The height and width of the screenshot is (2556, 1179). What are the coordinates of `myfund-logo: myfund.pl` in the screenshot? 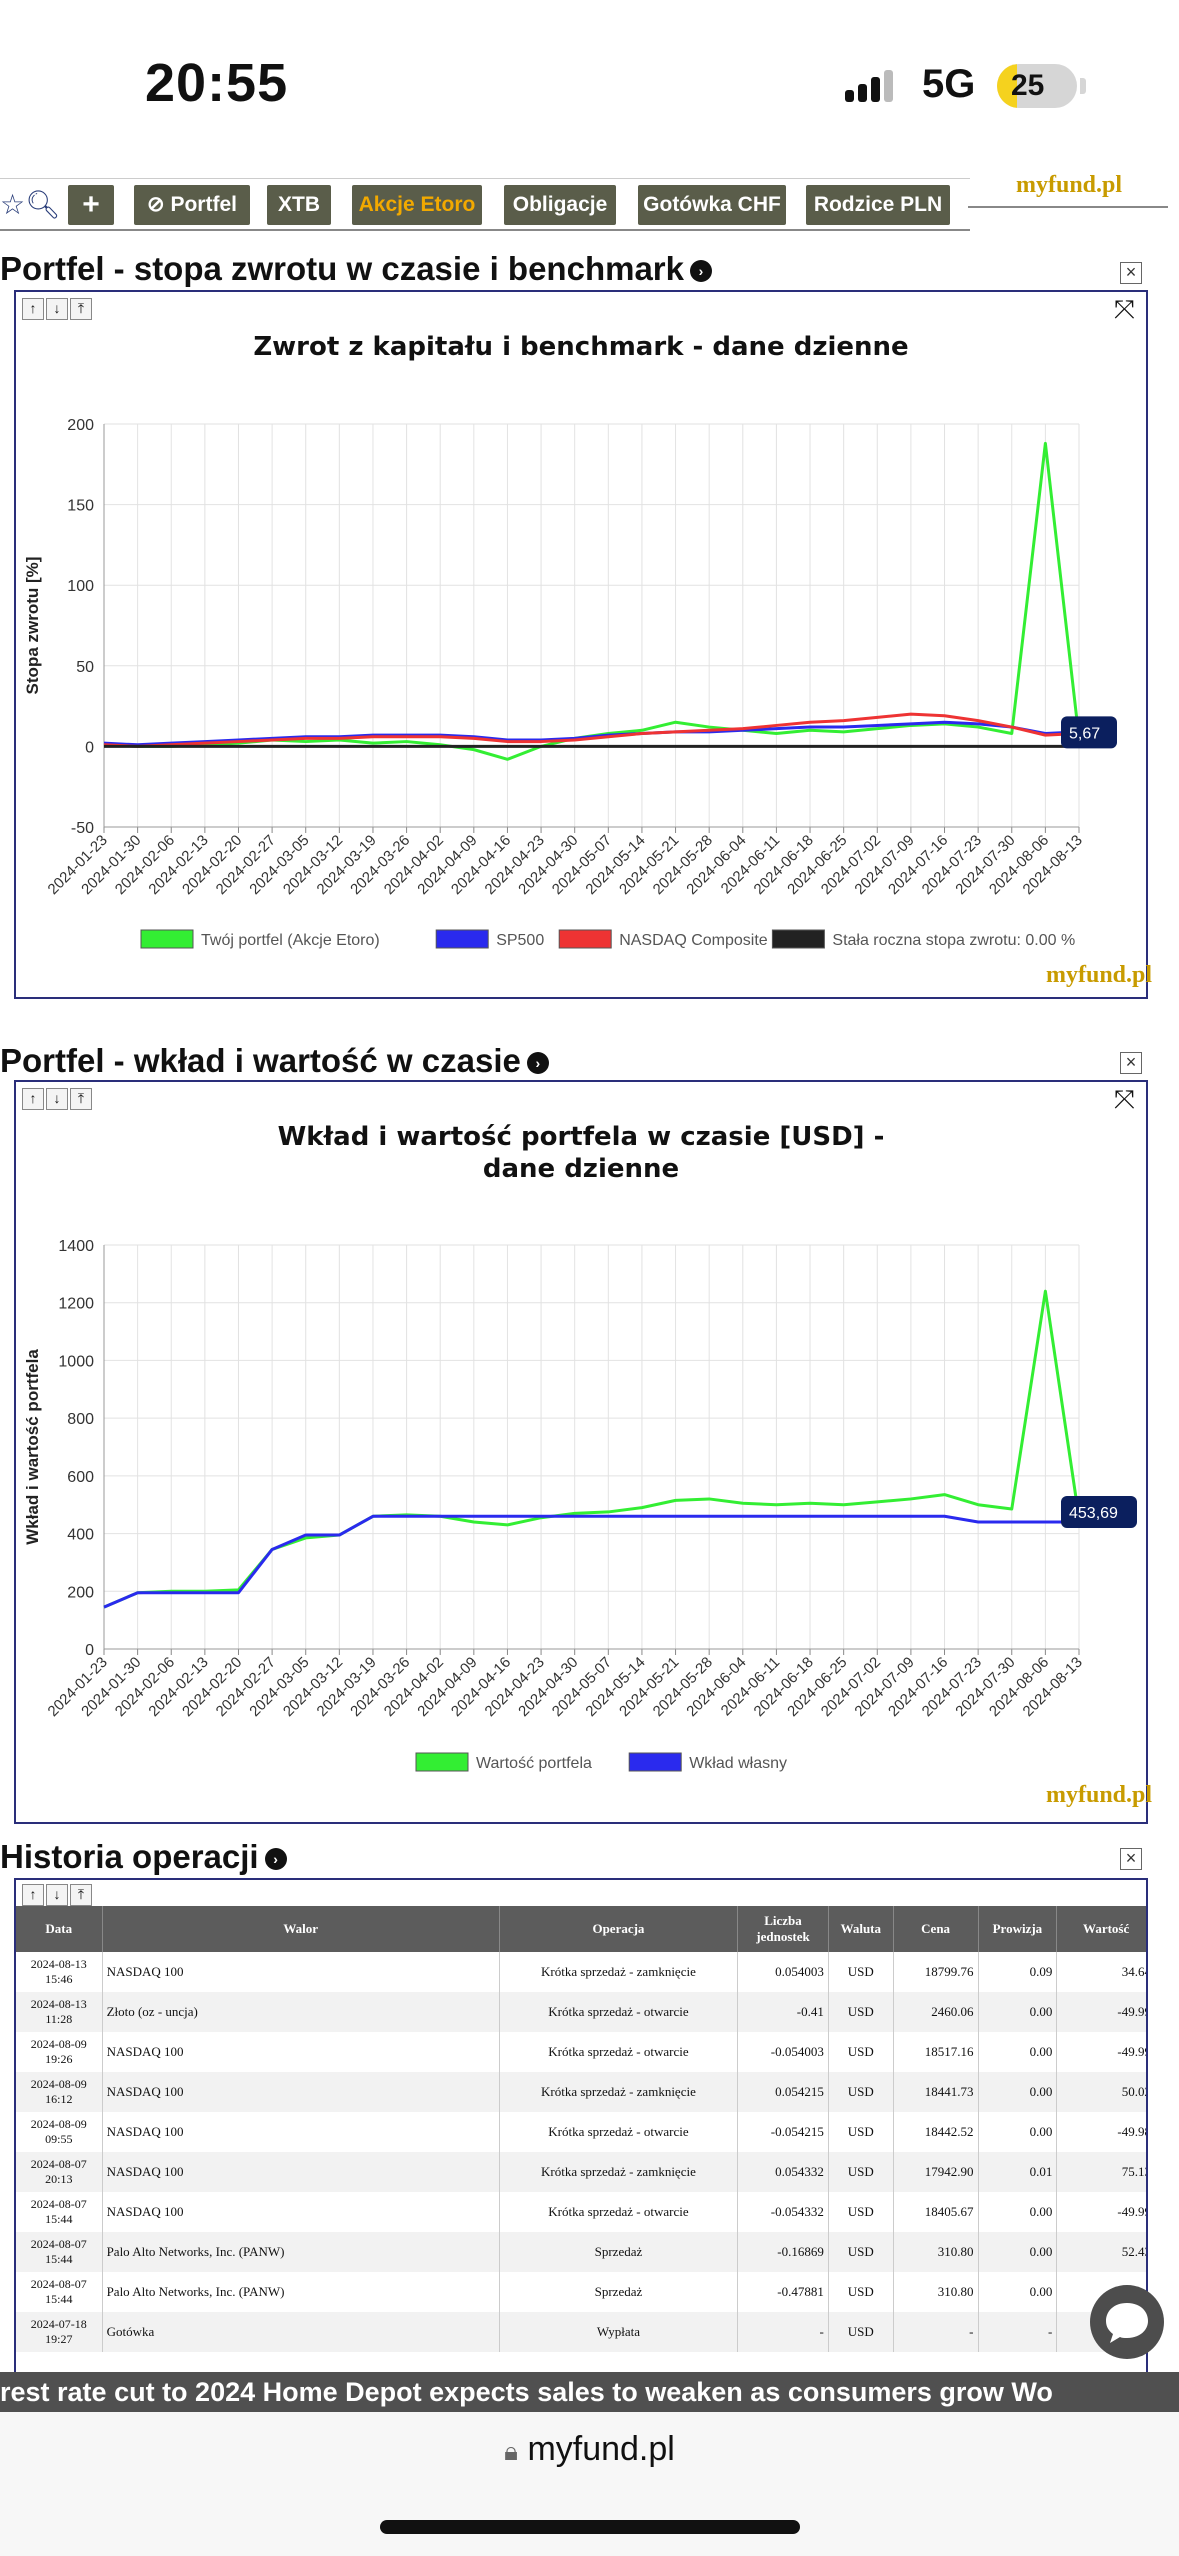 It's located at (1069, 185).